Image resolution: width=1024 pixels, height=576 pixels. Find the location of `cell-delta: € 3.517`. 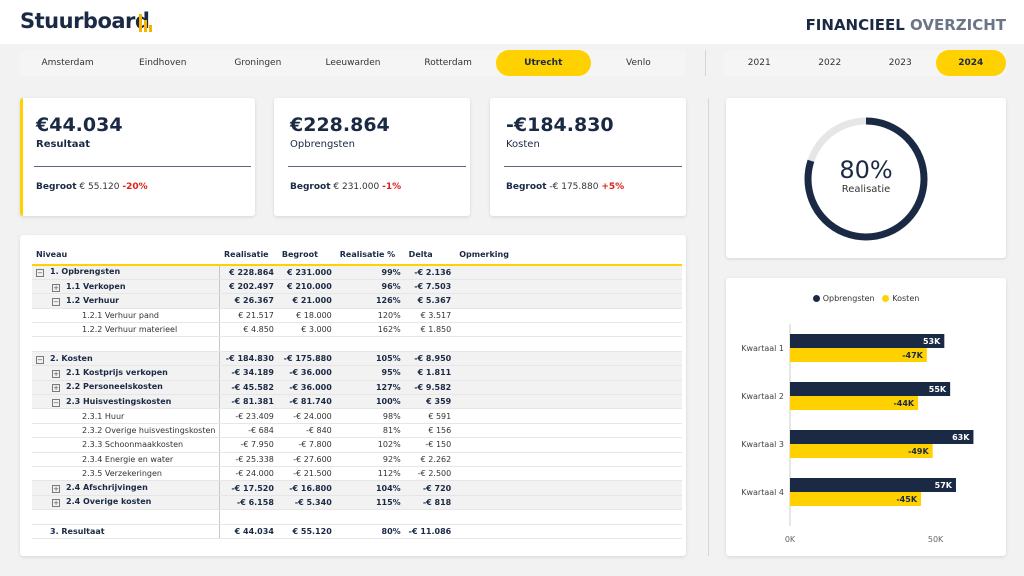

cell-delta: € 3.517 is located at coordinates (430, 316).